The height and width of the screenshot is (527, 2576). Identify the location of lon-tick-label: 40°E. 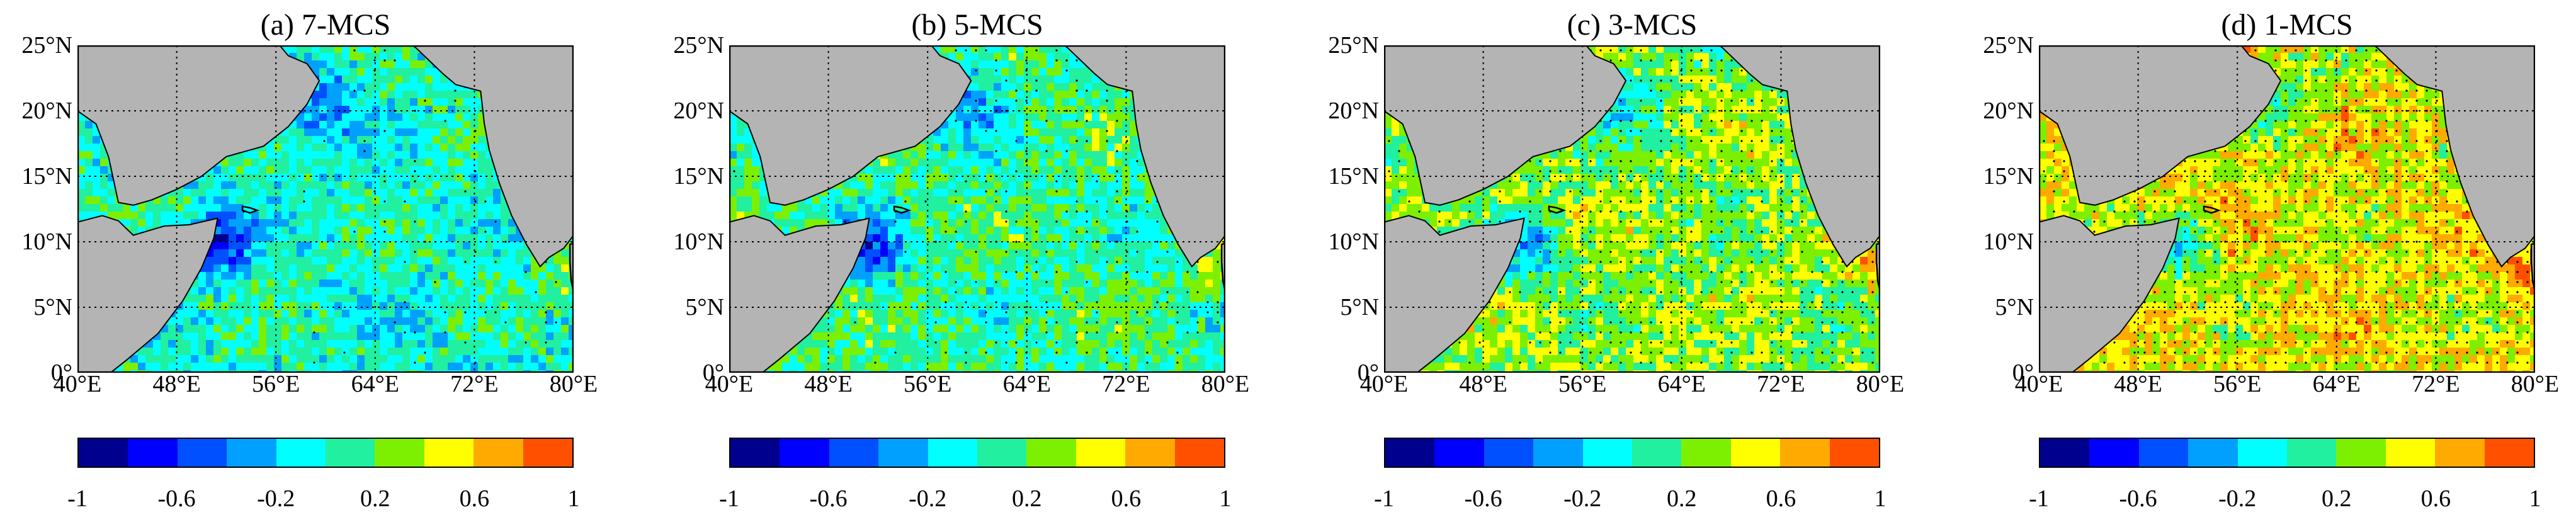
(2038, 384).